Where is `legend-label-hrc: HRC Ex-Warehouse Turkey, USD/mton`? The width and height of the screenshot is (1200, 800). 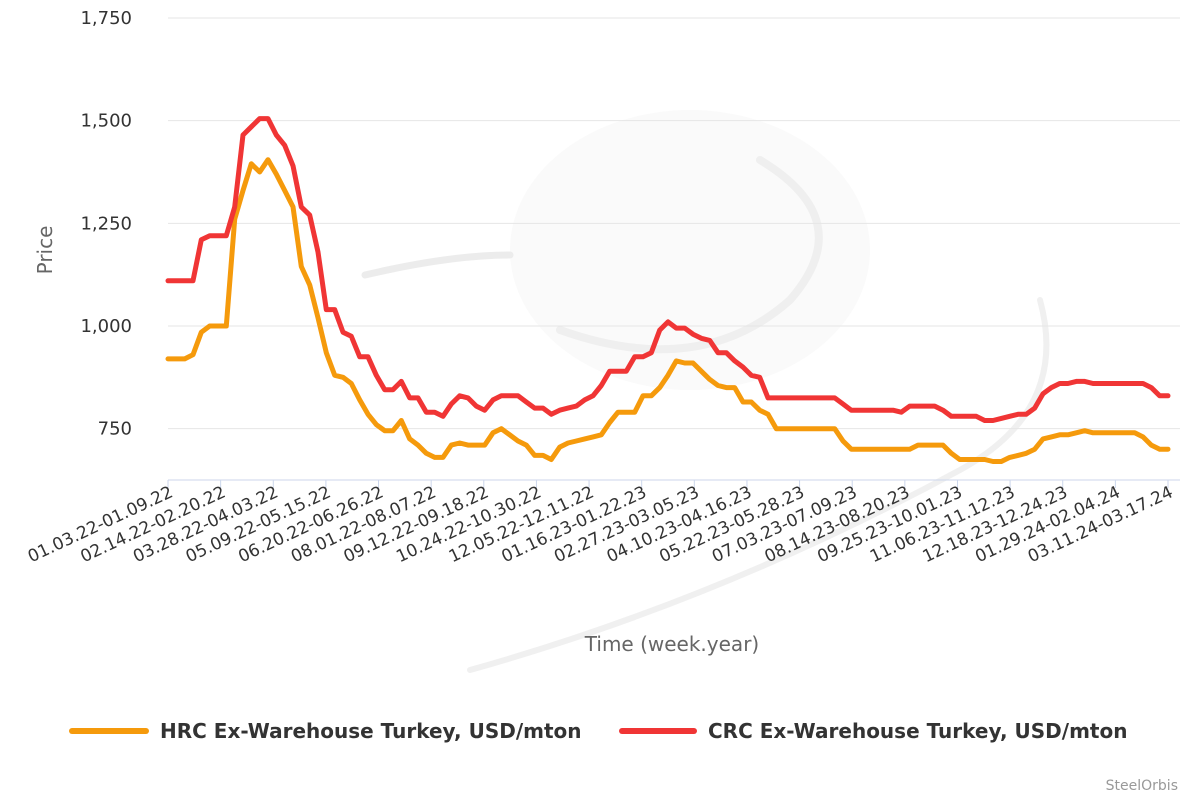 legend-label-hrc: HRC Ex-Warehouse Turkey, USD/mton is located at coordinates (371, 731).